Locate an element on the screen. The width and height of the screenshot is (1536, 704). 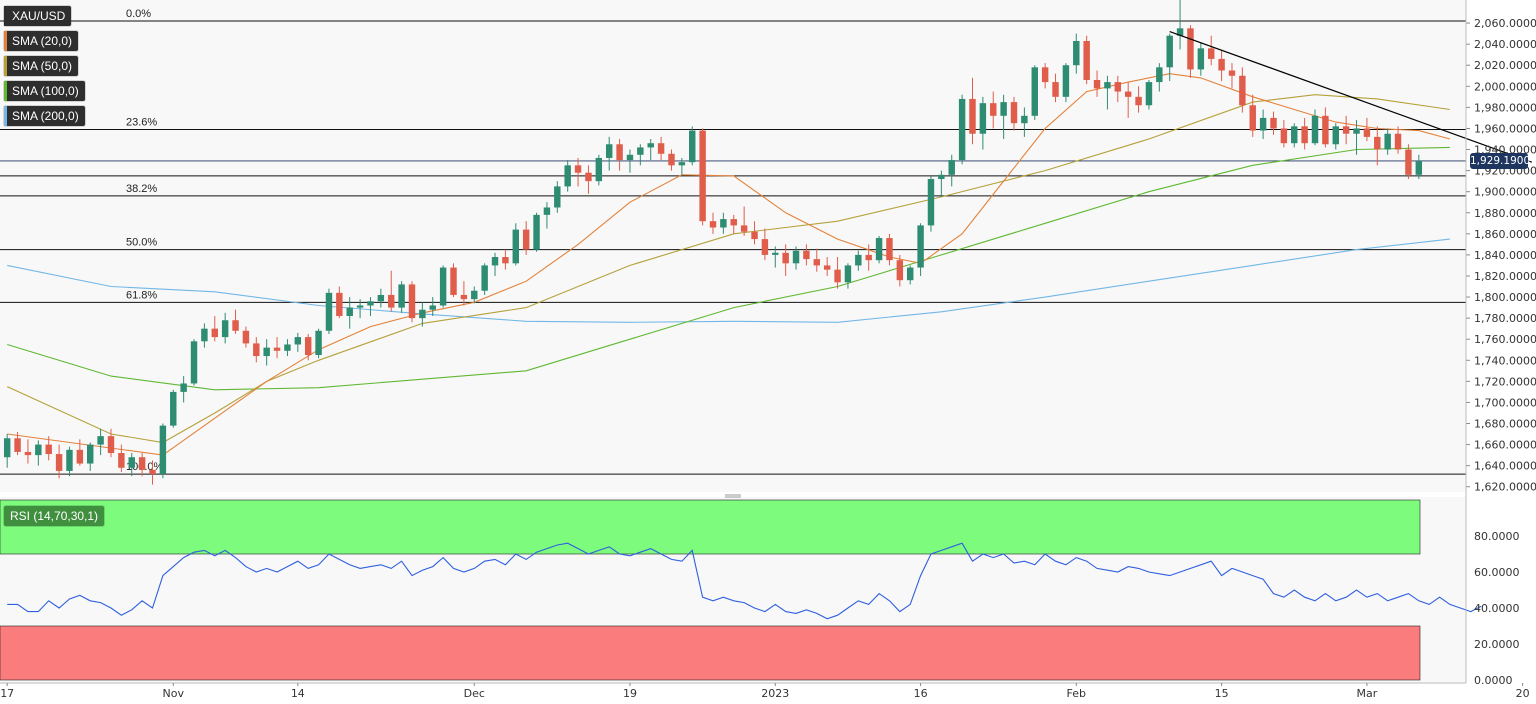
indicator-tag: SMA (200,0) is located at coordinates (44, 116).